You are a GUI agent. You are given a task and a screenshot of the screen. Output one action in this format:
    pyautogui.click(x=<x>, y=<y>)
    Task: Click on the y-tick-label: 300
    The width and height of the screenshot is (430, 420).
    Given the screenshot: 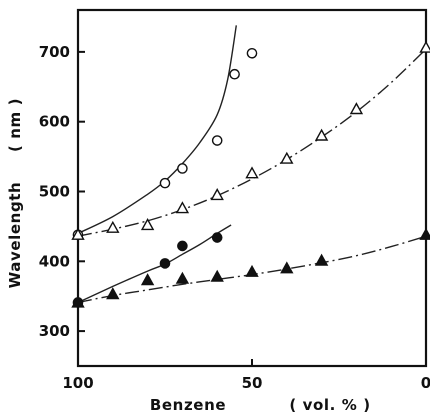 What is the action you would take?
    pyautogui.click(x=54, y=331)
    